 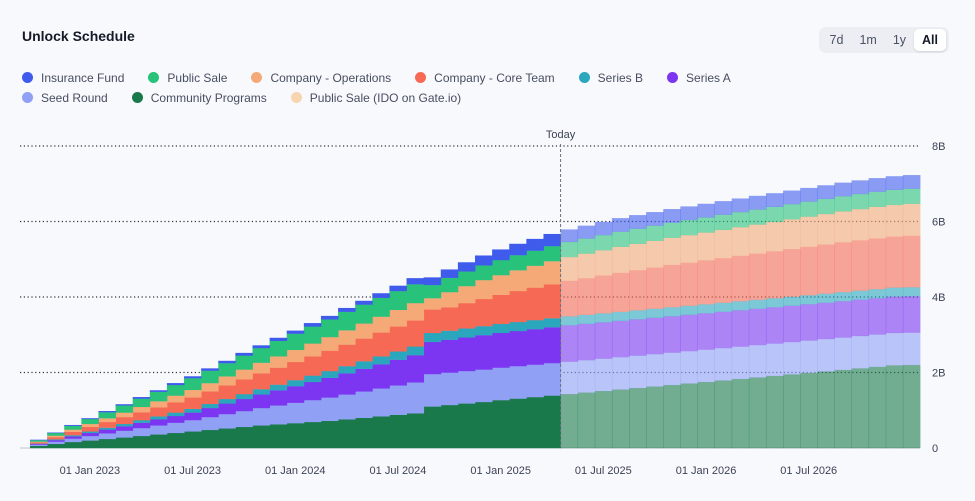 I want to click on legend-item-seed-round: Seed Round, so click(x=65, y=98).